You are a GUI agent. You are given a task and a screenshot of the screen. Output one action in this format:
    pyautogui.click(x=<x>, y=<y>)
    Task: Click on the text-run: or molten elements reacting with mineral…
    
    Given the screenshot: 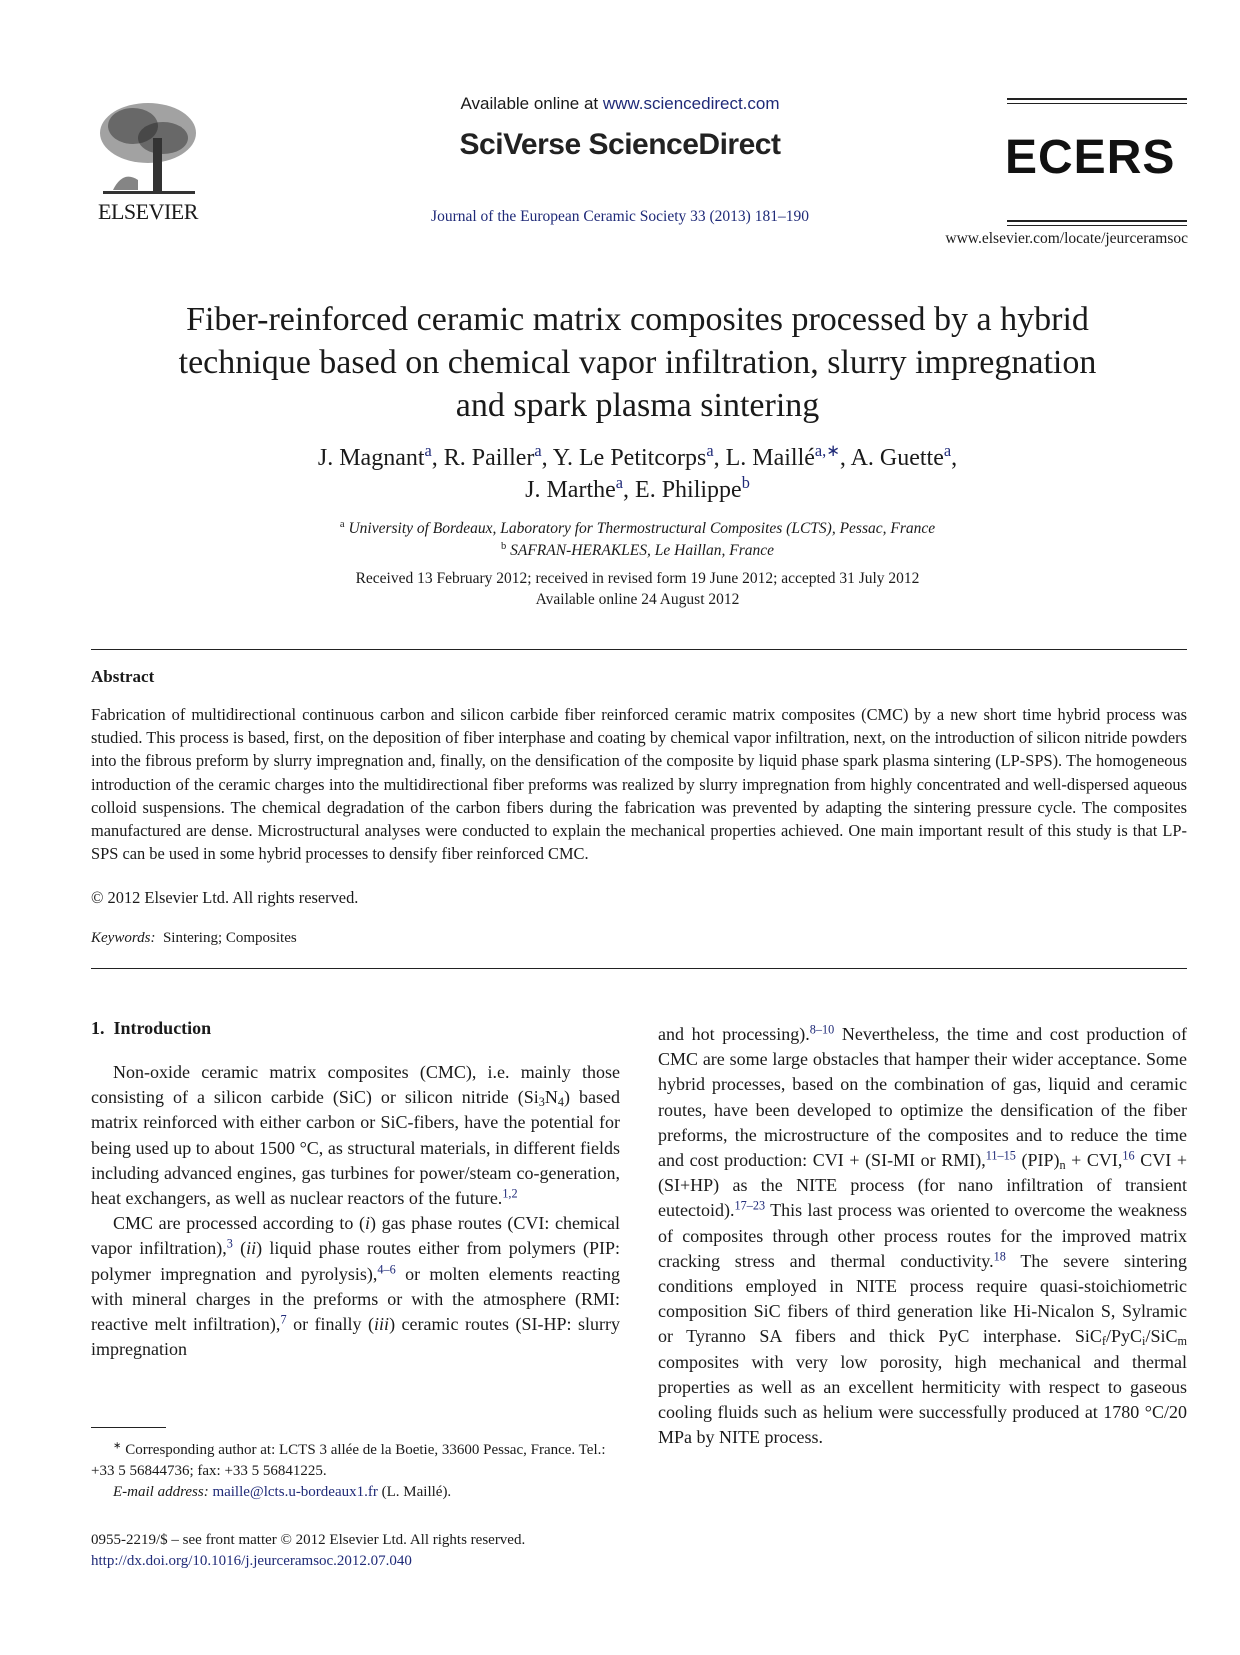 What is the action you would take?
    pyautogui.click(x=355, y=1299)
    